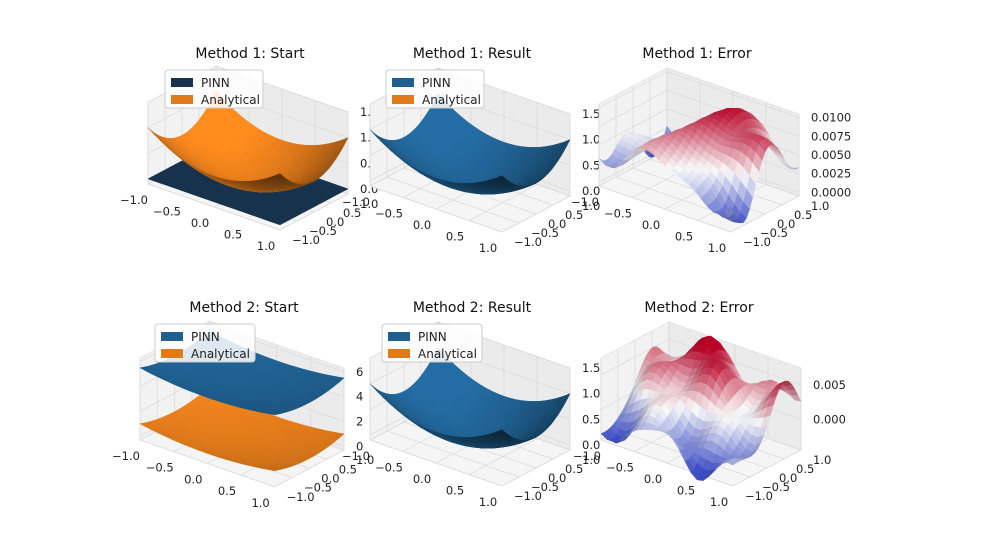  What do you see at coordinates (698, 308) in the screenshot?
I see `subplot-title: Method 2: Error` at bounding box center [698, 308].